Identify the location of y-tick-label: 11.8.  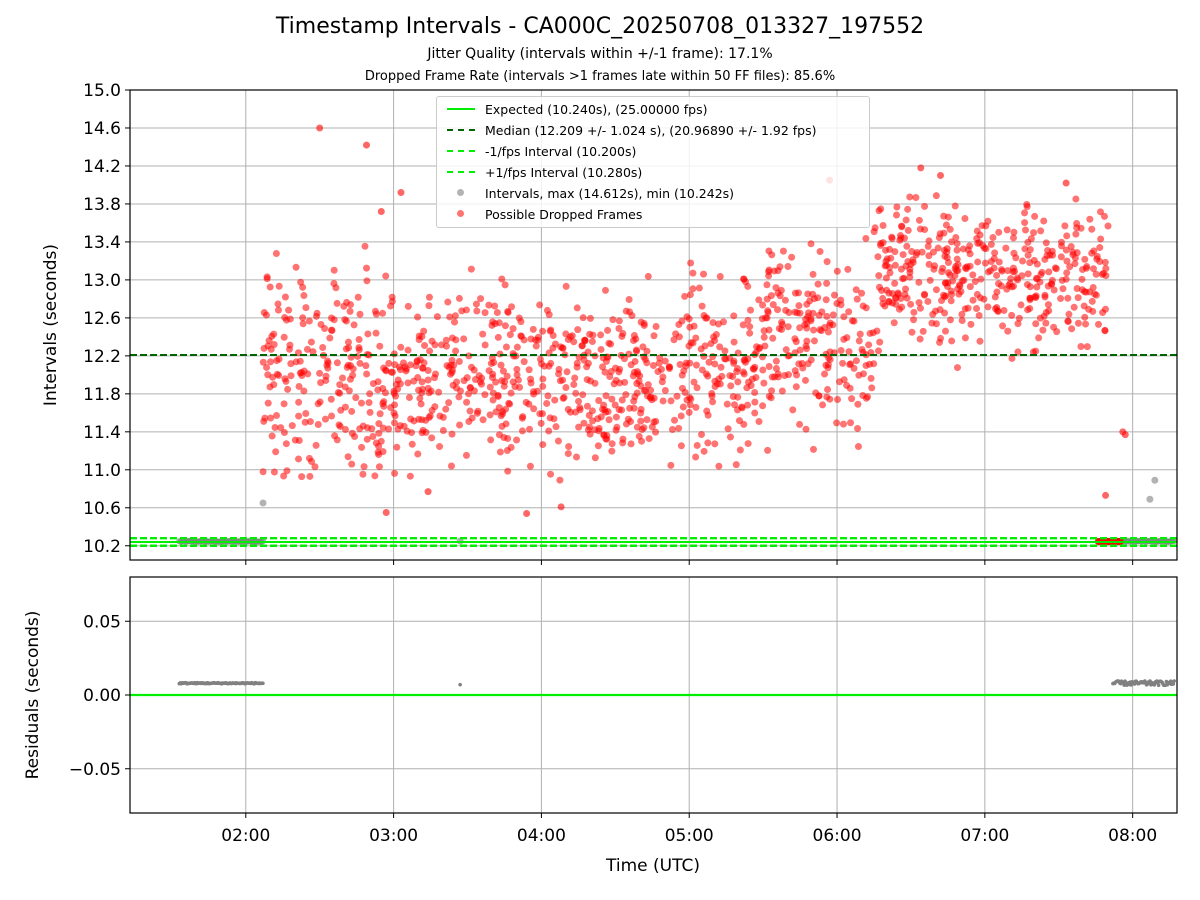
(102, 395).